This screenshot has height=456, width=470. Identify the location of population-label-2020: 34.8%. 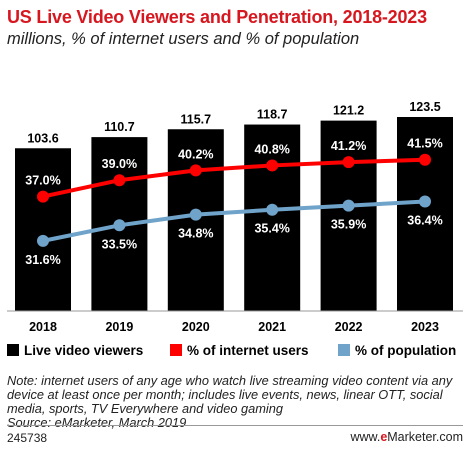
(195, 234).